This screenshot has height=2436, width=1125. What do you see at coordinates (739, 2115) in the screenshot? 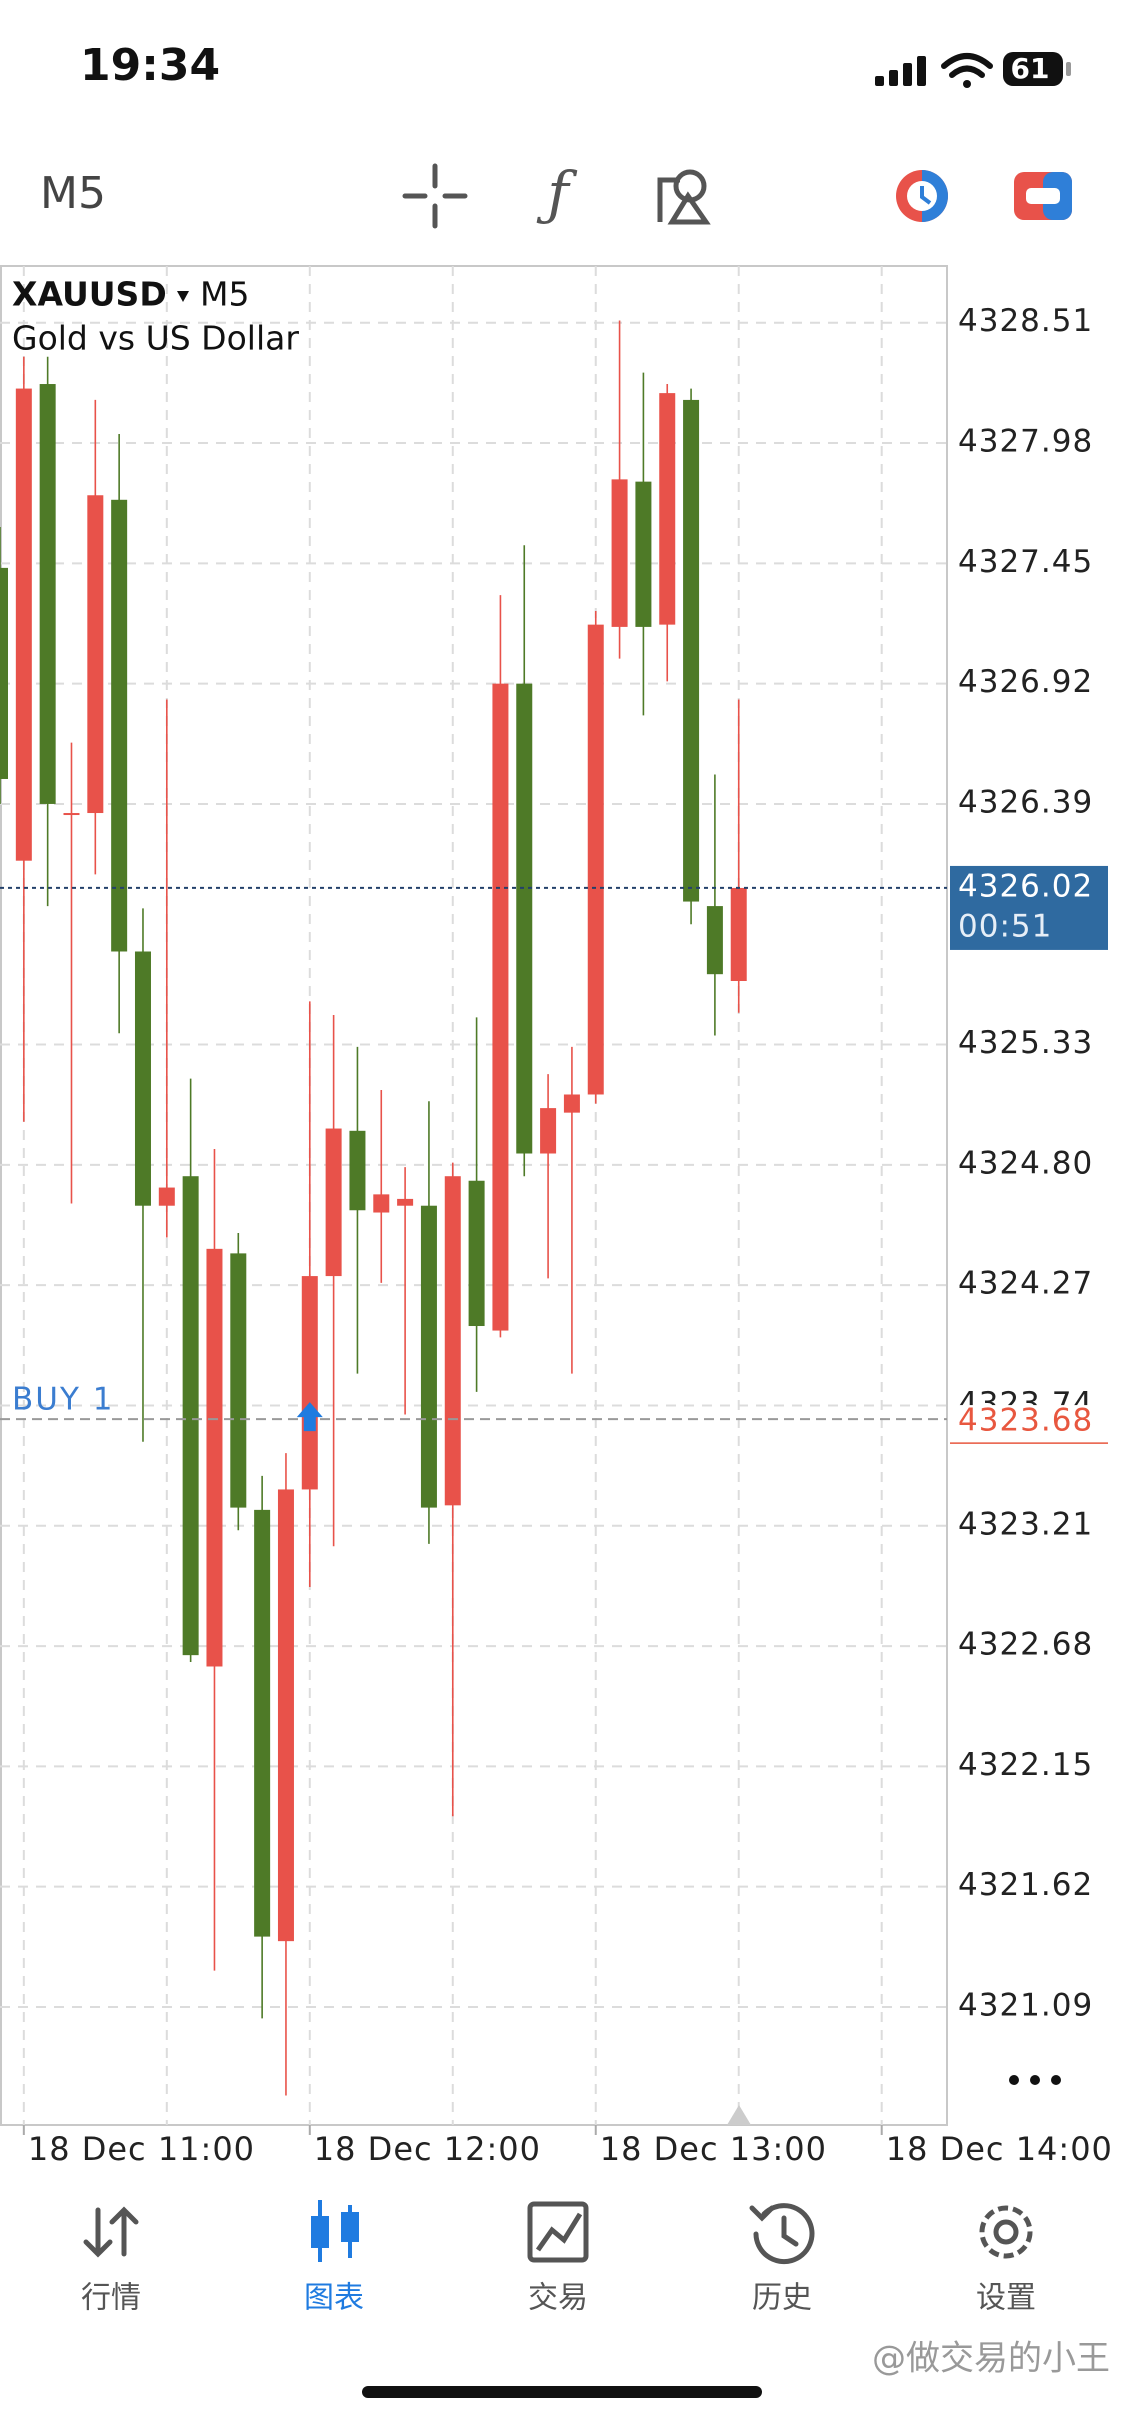
I see `scroll-marker` at bounding box center [739, 2115].